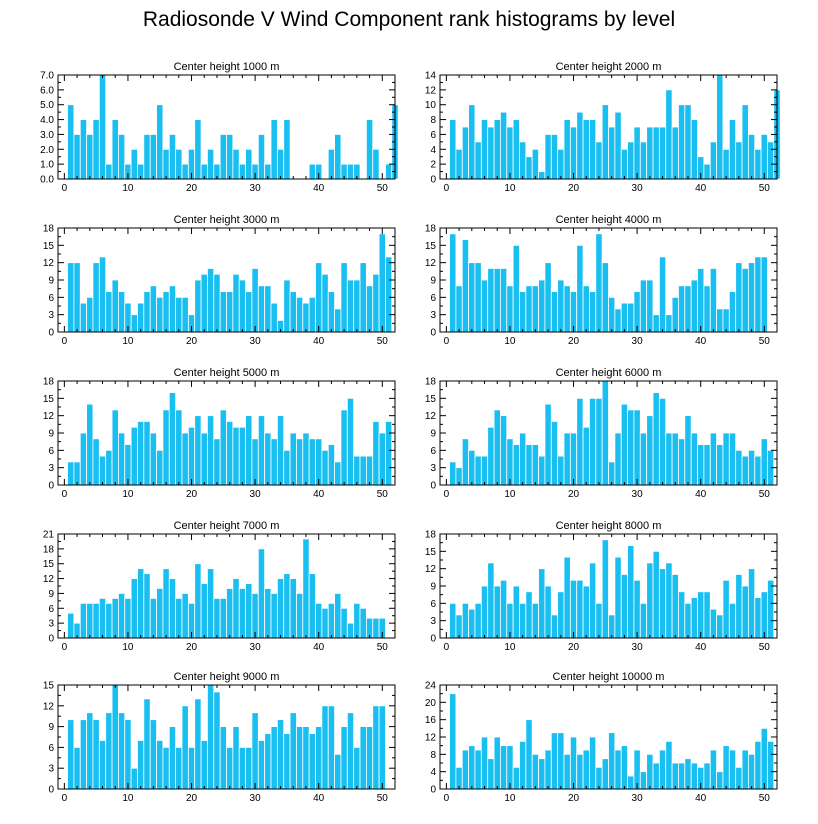  What do you see at coordinates (383, 341) in the screenshot?
I see `x-tick-label: 50` at bounding box center [383, 341].